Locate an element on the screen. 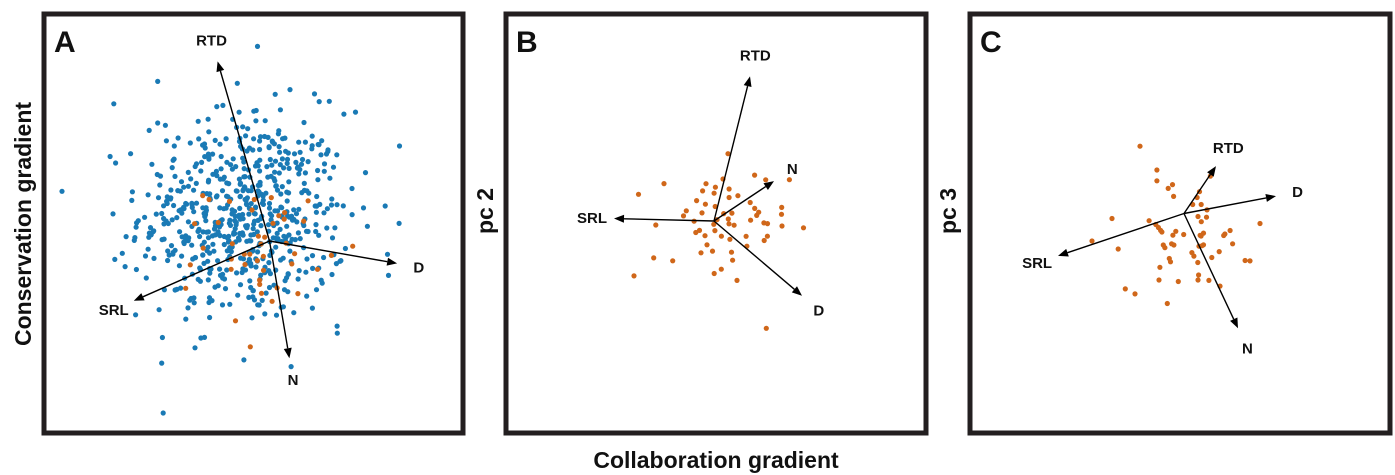  loading-label-d: D is located at coordinates (418, 268).